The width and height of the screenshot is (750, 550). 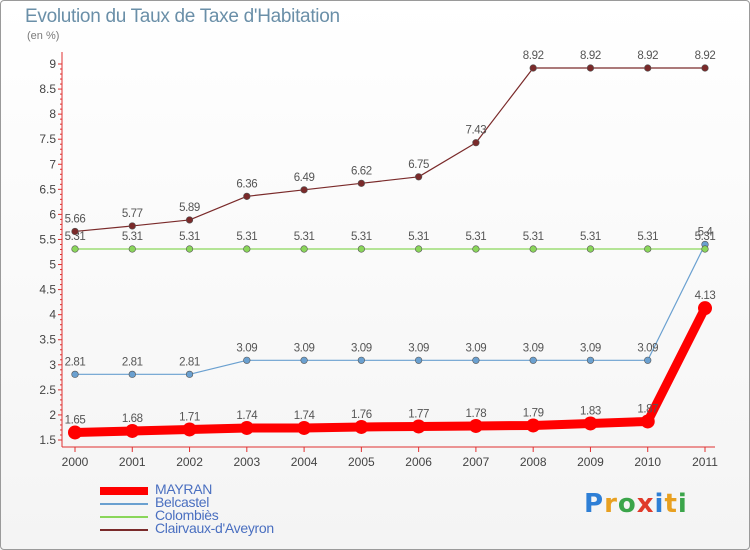 I want to click on data-label: 1.71, so click(x=189, y=417).